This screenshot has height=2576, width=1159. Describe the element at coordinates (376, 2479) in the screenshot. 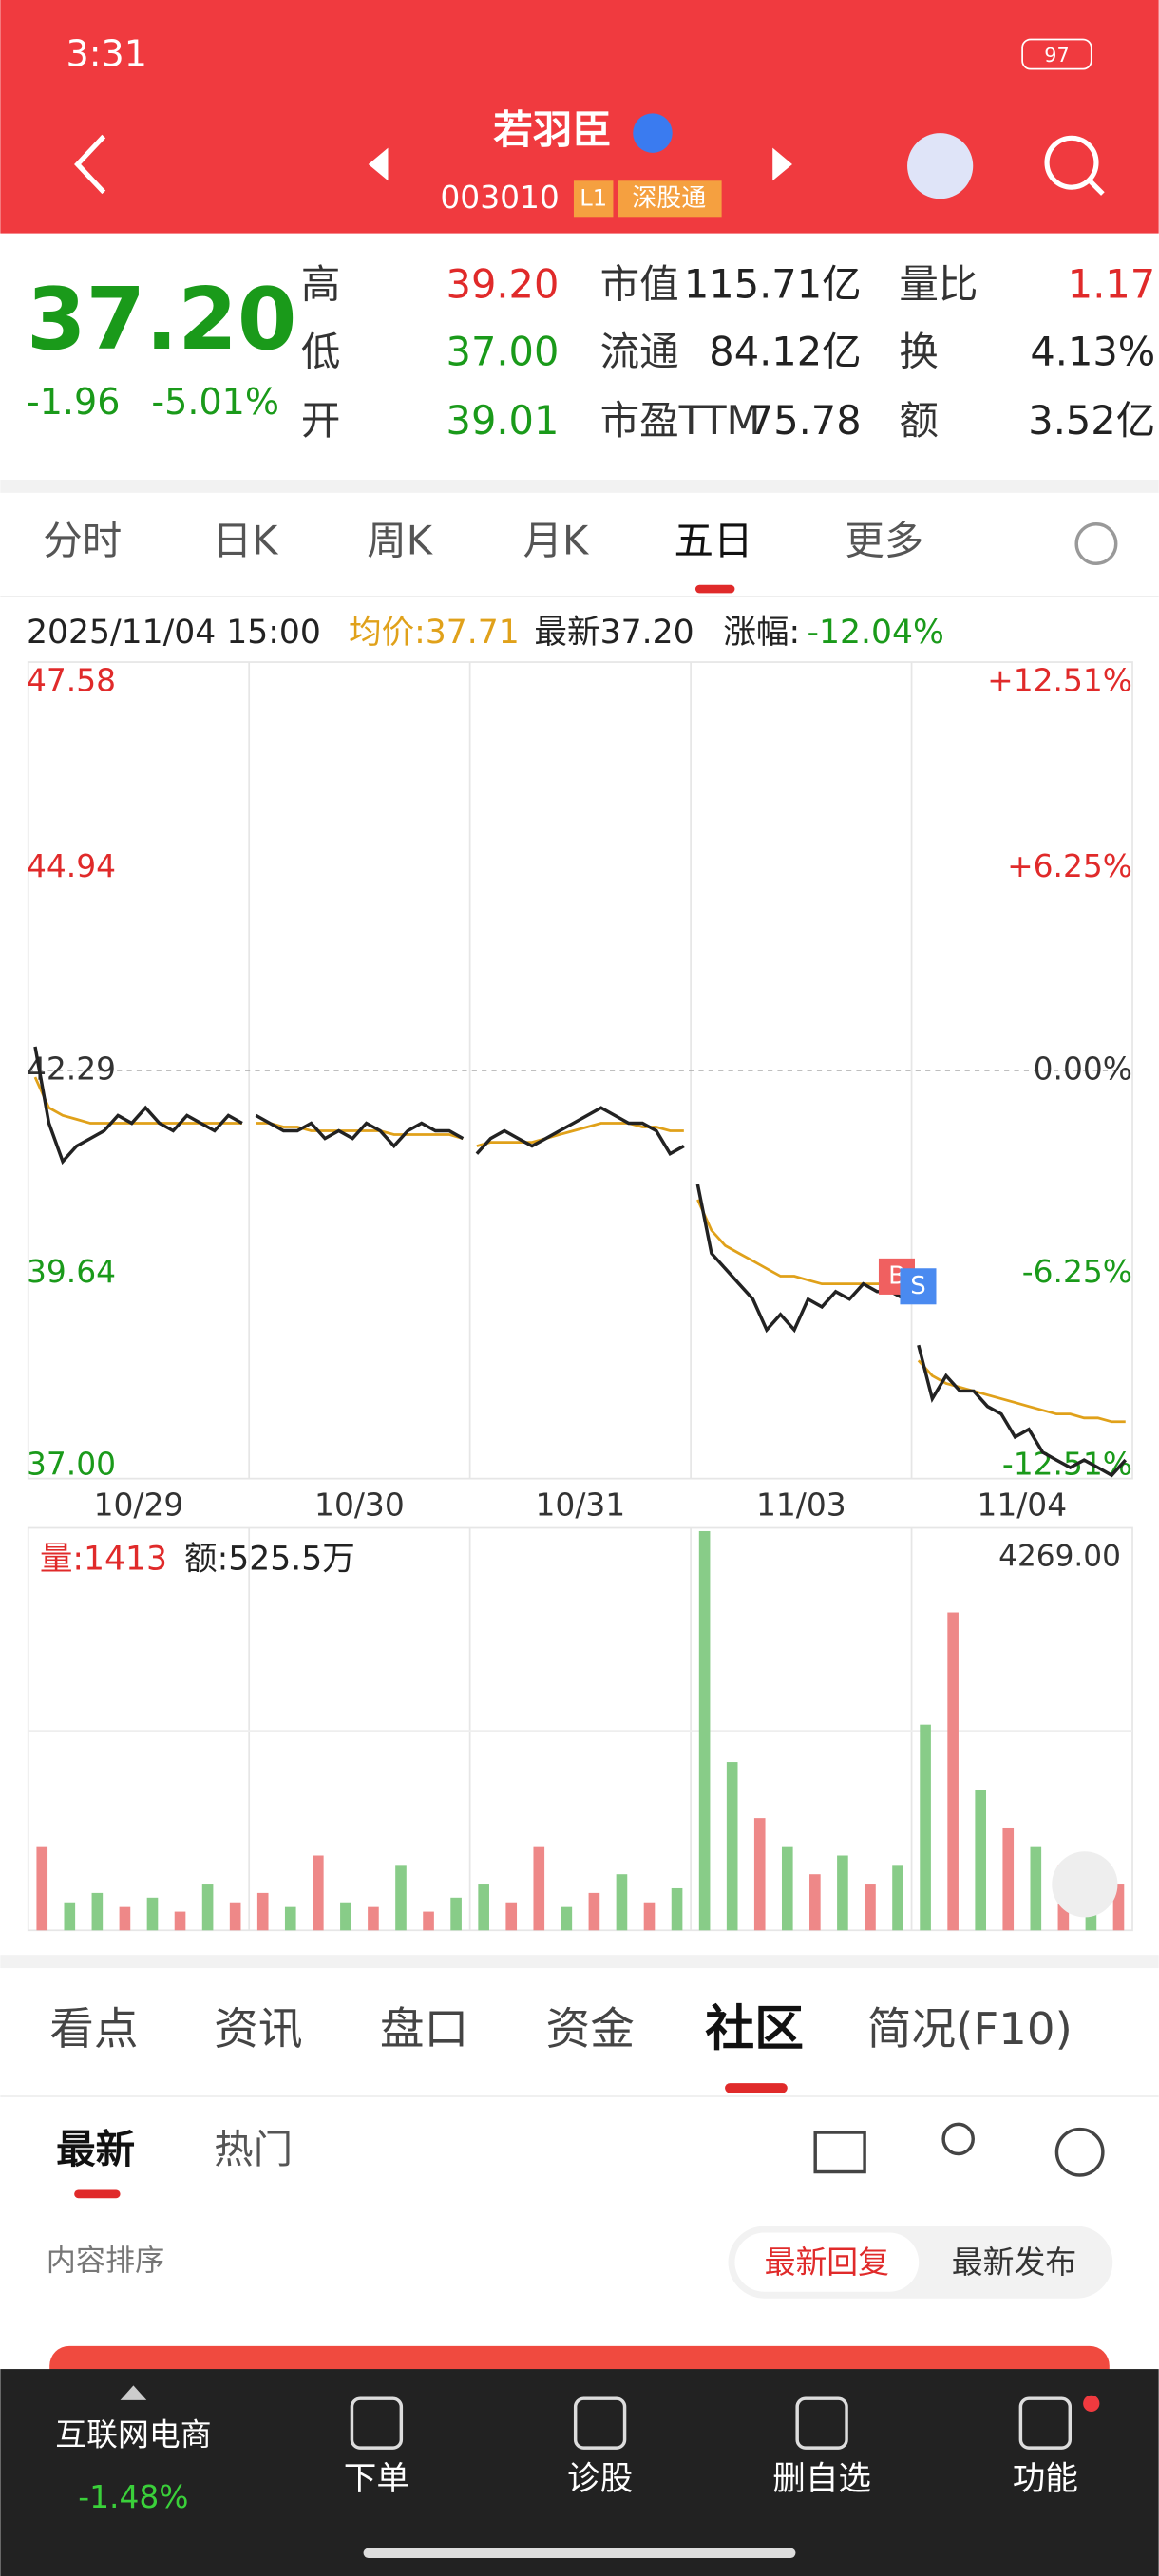

I see `bottom-item: 下单` at that location.